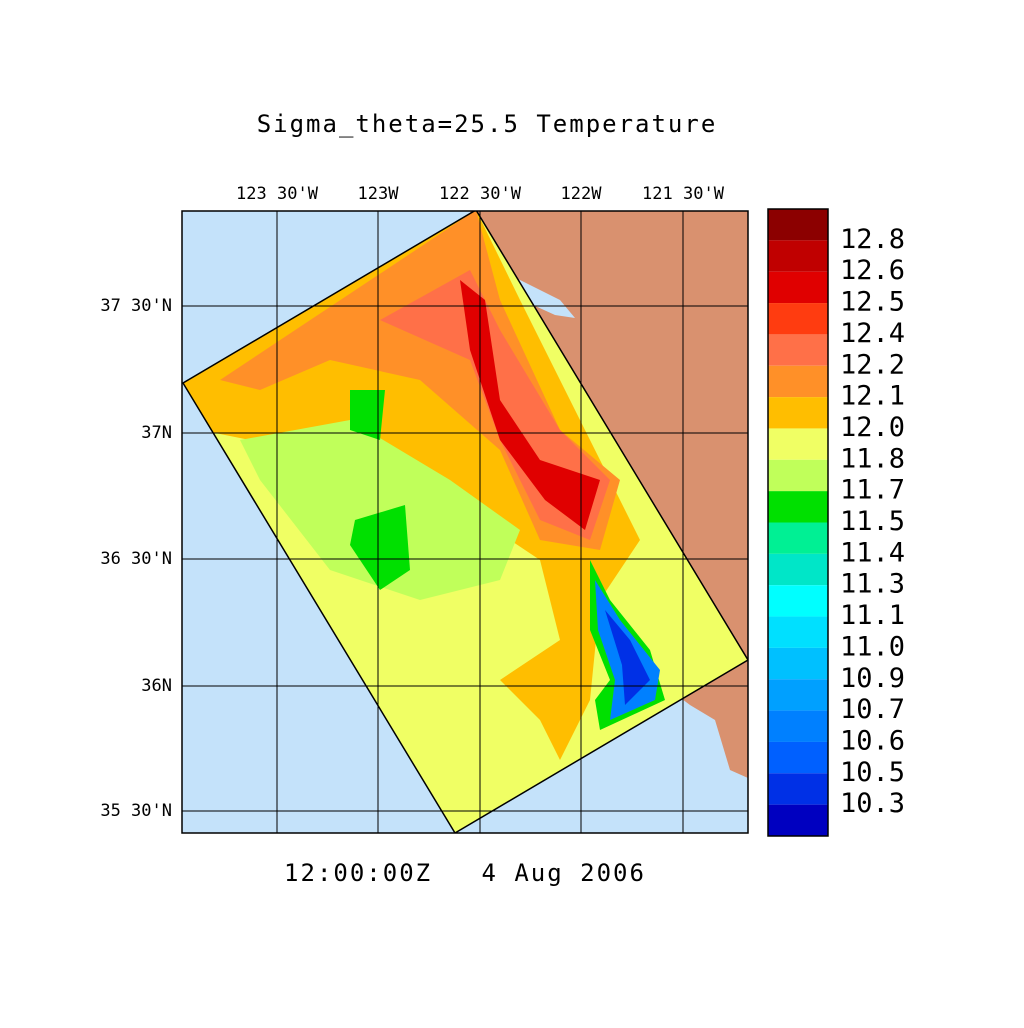 The image size is (1024, 1028). Describe the element at coordinates (136, 559) in the screenshot. I see `y-axis-label: 36 30'N` at that location.